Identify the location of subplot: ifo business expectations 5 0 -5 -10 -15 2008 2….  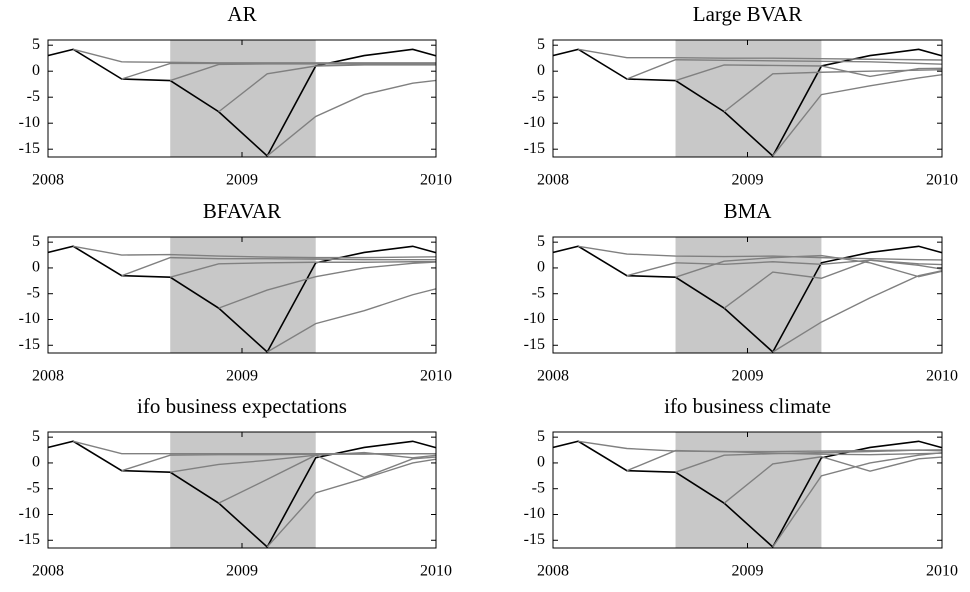
(235, 487).